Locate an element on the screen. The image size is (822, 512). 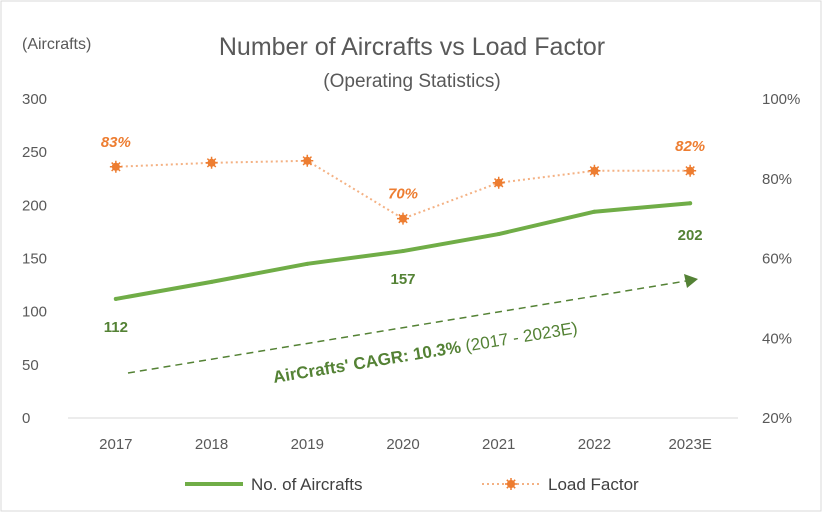
legend-marker-load-factor is located at coordinates (511, 484).